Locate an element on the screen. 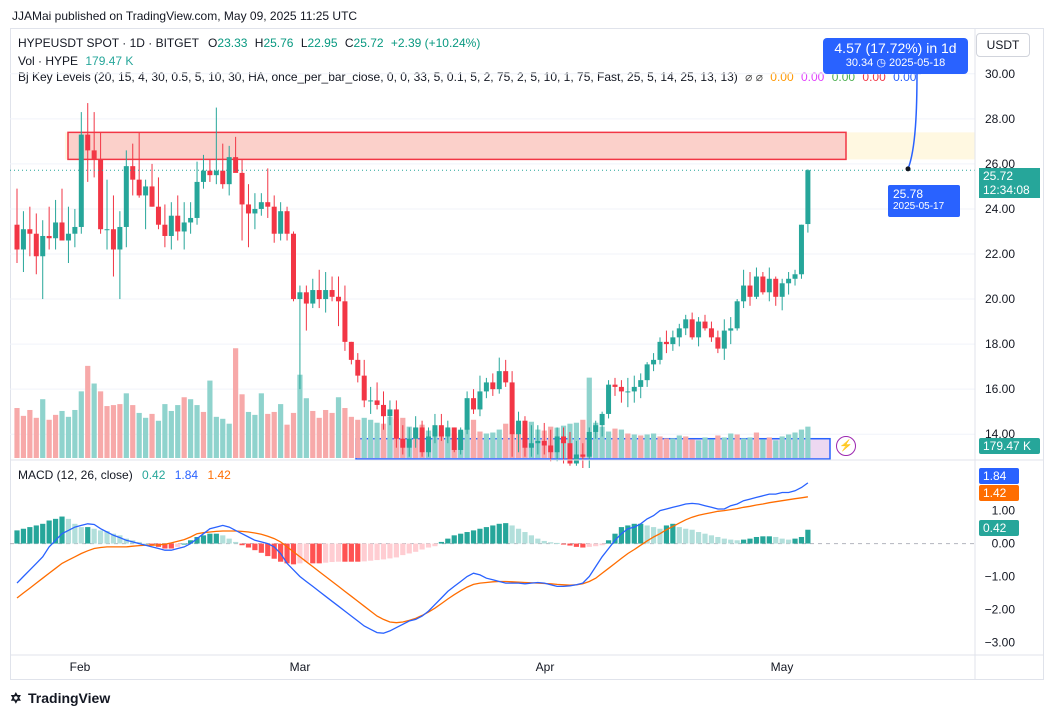 The width and height of the screenshot is (1054, 716). ohlc-open: 23.33 is located at coordinates (232, 43).